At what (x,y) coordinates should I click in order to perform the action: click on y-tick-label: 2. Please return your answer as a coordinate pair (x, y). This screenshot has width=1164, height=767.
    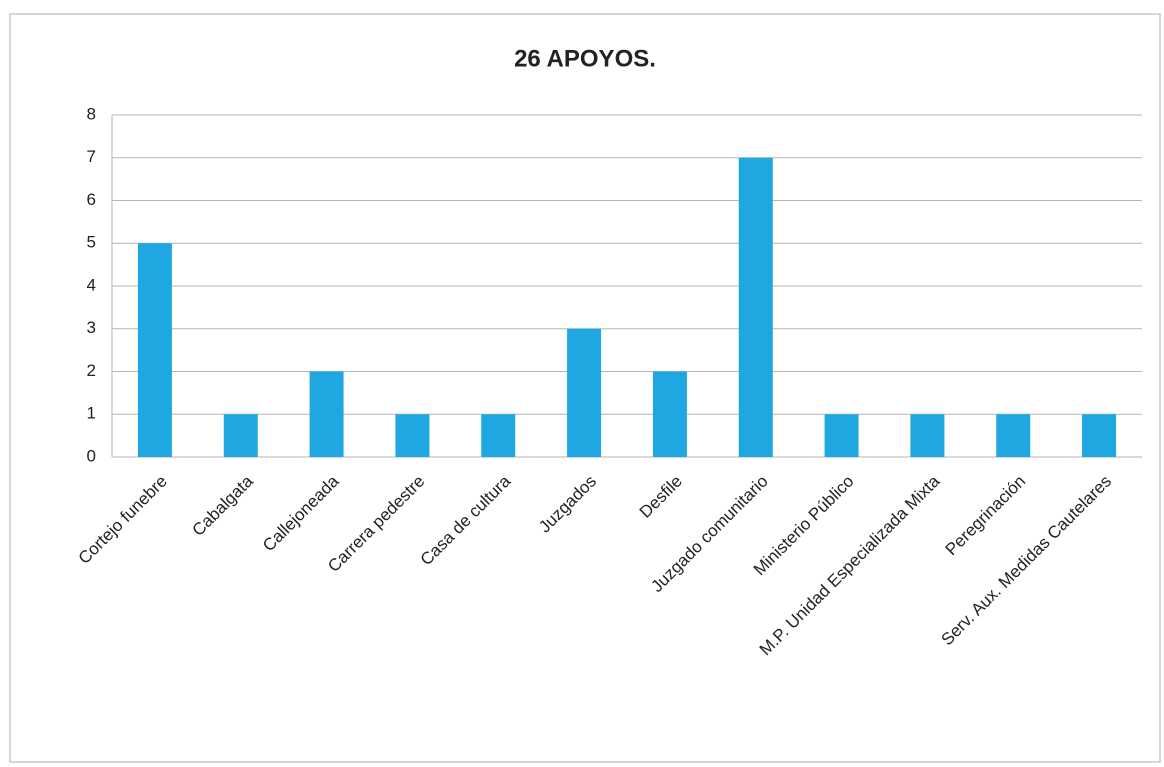
    Looking at the image, I should click on (91, 370).